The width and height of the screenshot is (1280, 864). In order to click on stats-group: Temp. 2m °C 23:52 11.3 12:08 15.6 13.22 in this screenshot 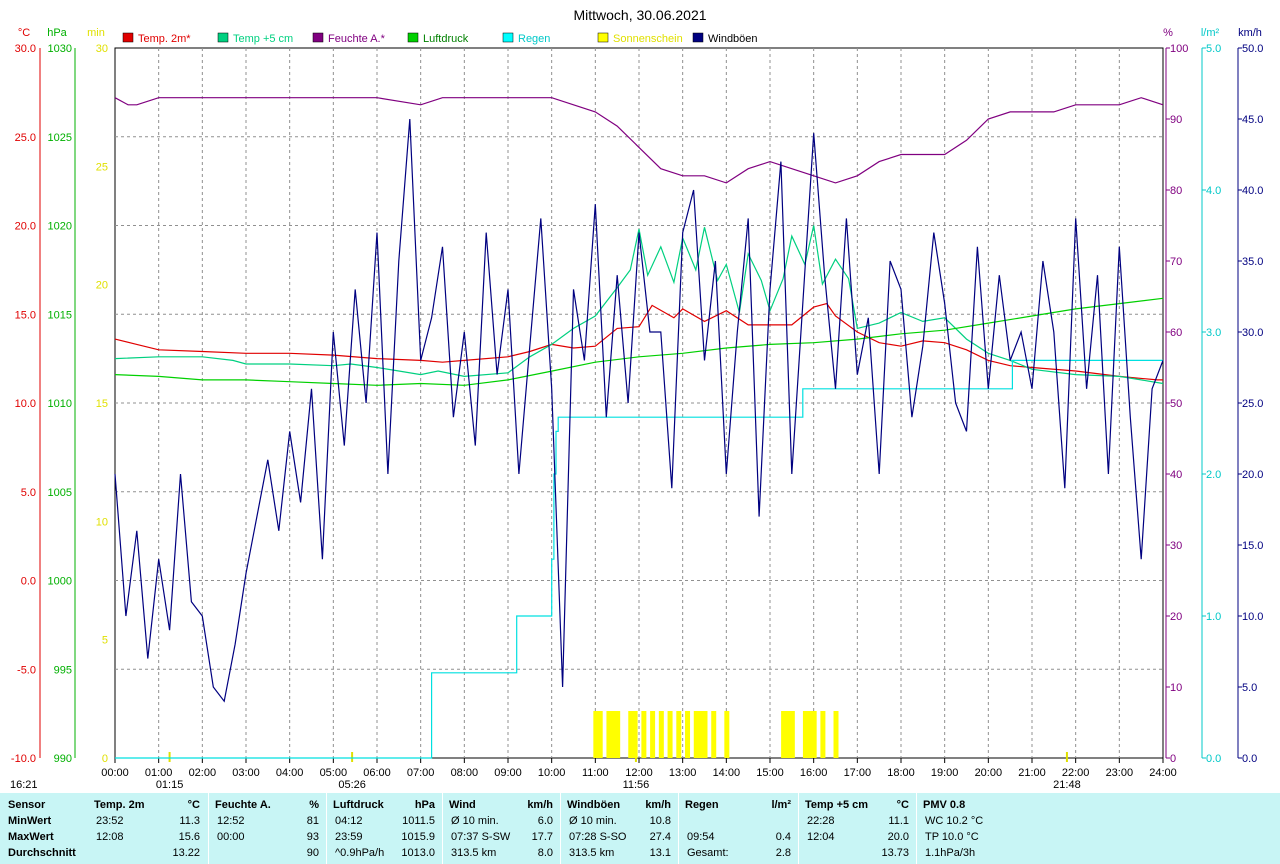, I will do `click(148, 828)`.